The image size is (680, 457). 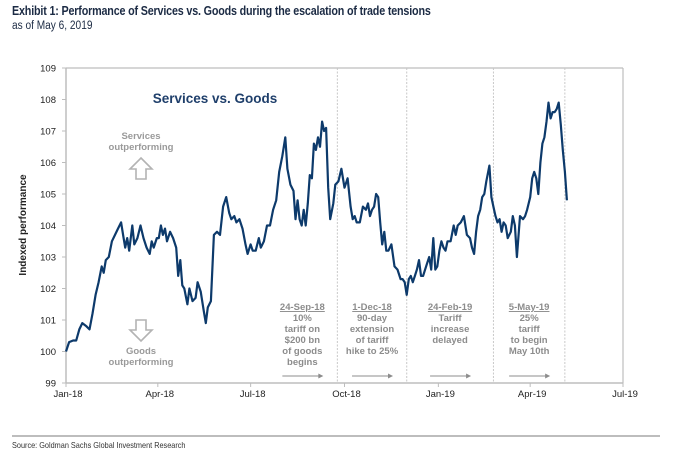 What do you see at coordinates (450, 340) in the screenshot?
I see `event-marker-text: delayed` at bounding box center [450, 340].